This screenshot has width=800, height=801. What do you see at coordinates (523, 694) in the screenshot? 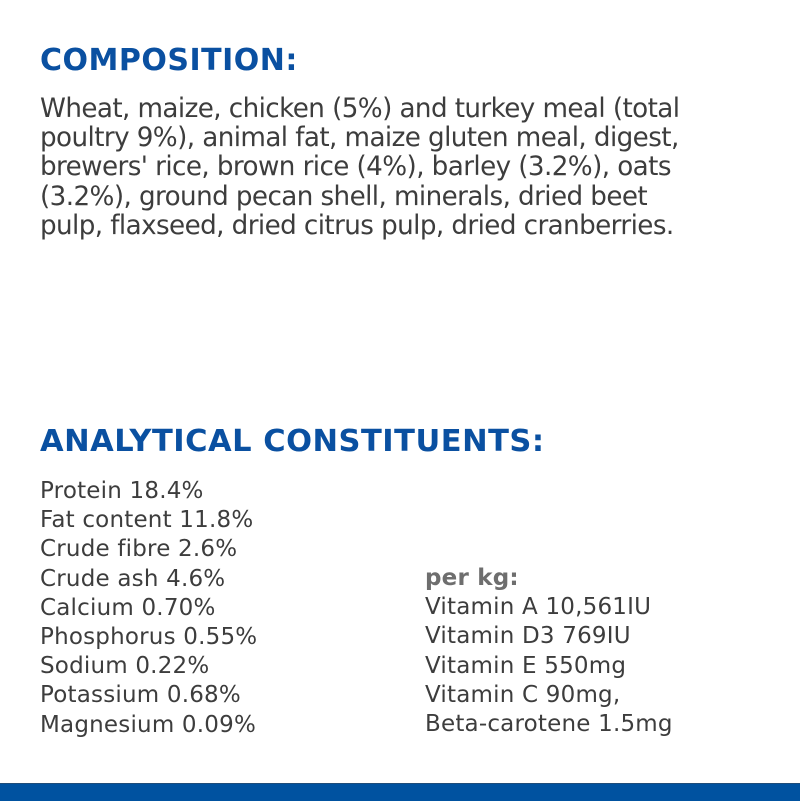
I see `vitamin-item: Vitamin C 90mg,` at bounding box center [523, 694].